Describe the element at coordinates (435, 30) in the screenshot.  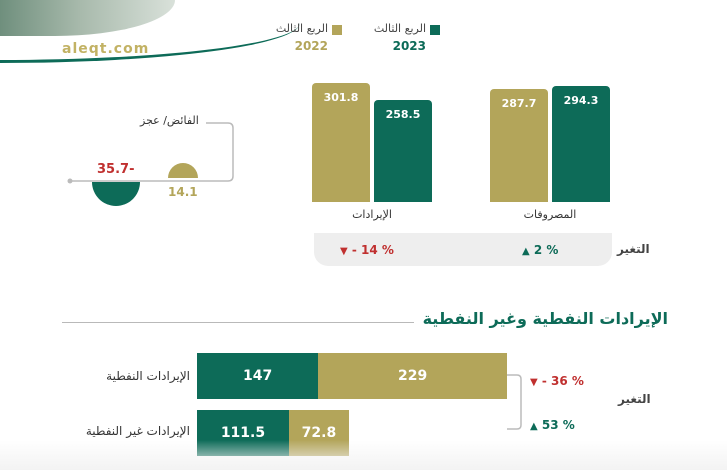
I see `legend-swatch-2023` at that location.